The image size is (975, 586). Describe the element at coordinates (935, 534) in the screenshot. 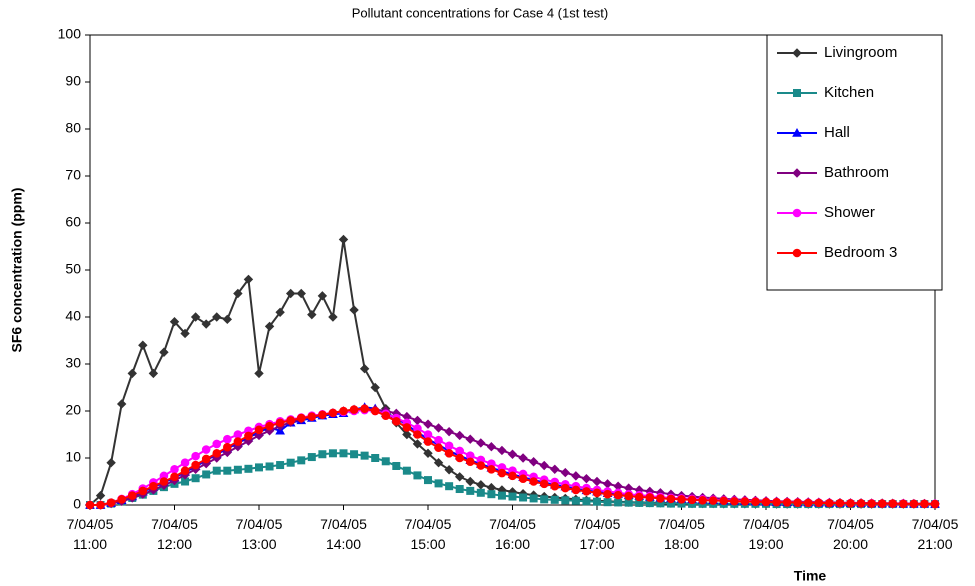

I see `x-tick-label: 7/04/05 21:00` at that location.